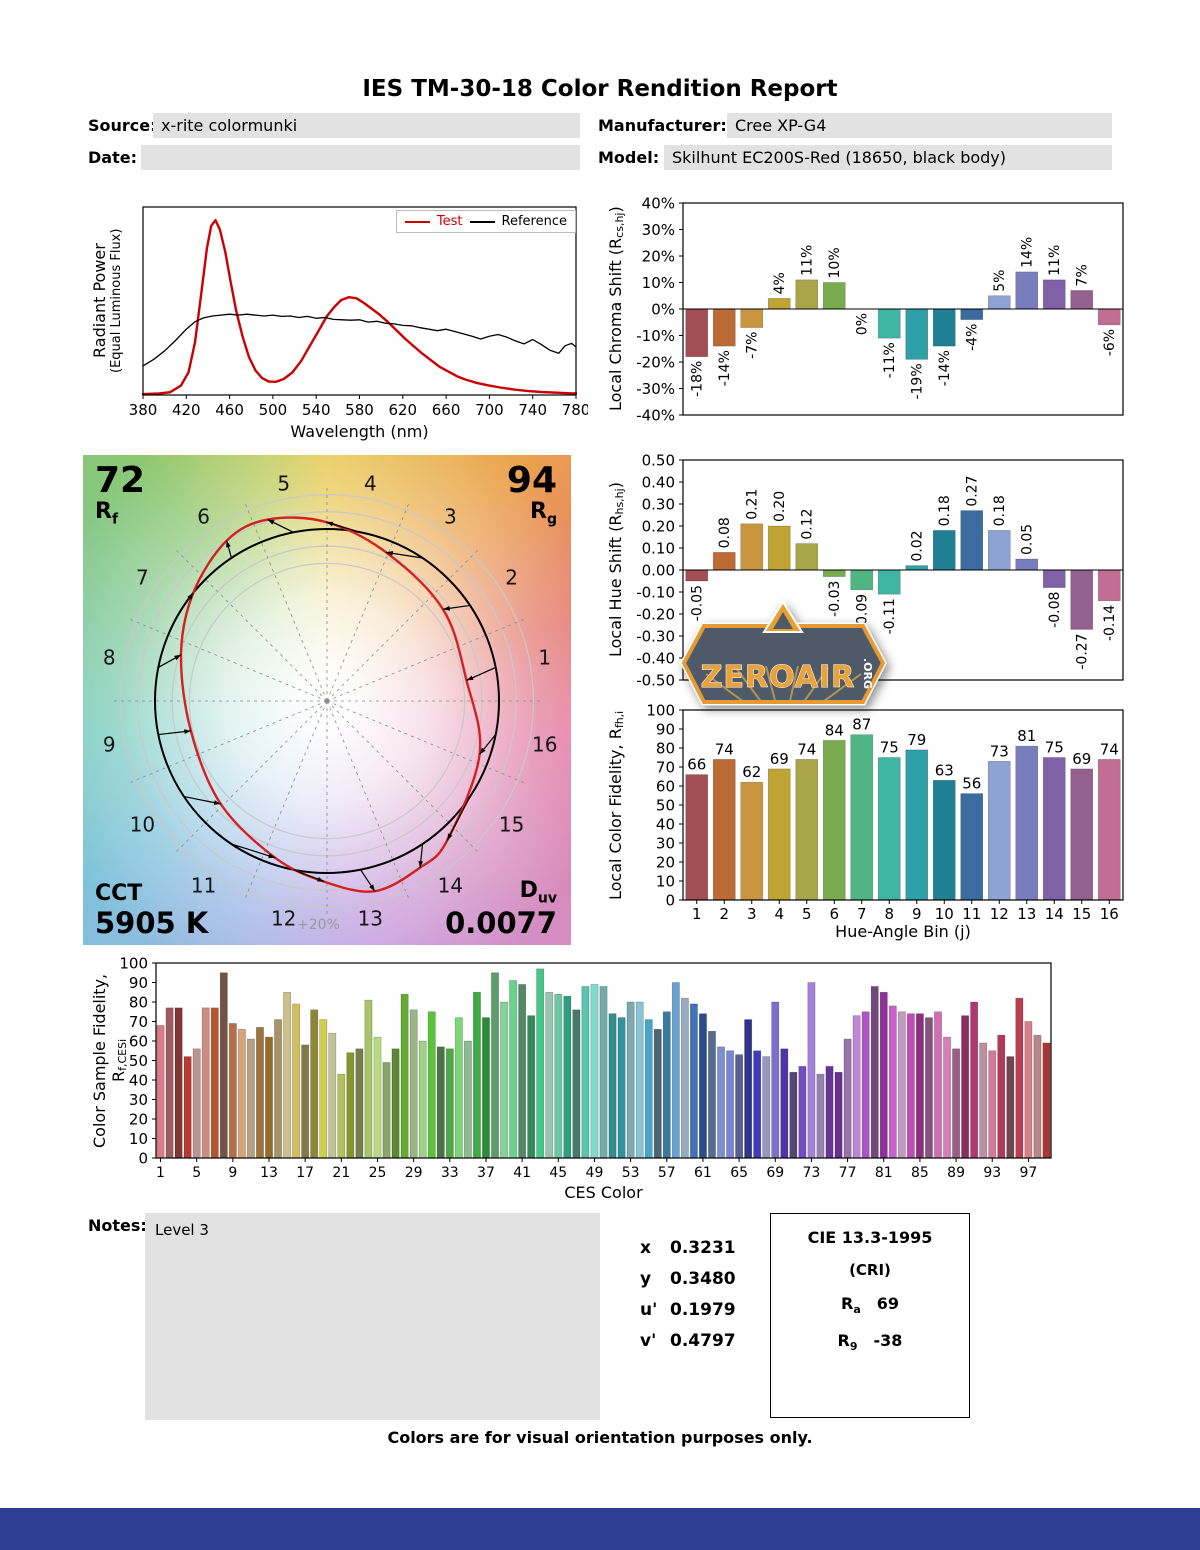  Describe the element at coordinates (655, 658) in the screenshot. I see `svg-text: -0.40` at that location.